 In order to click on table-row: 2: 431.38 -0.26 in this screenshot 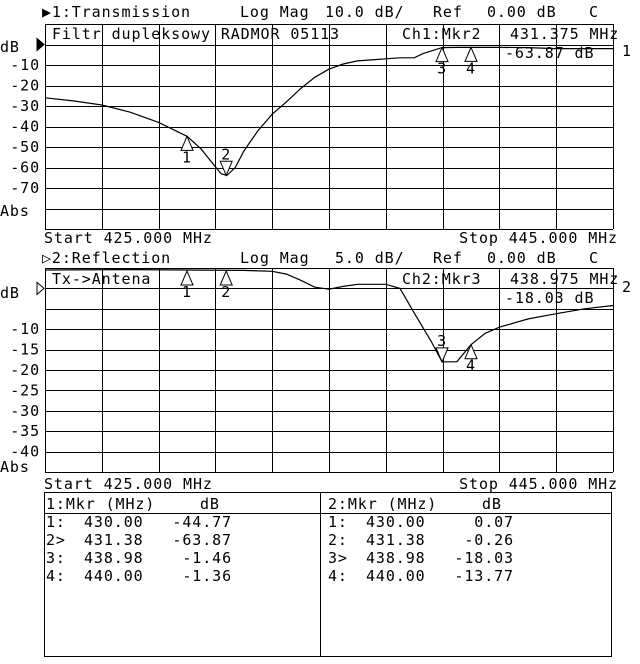, I will do `click(421, 540)`.